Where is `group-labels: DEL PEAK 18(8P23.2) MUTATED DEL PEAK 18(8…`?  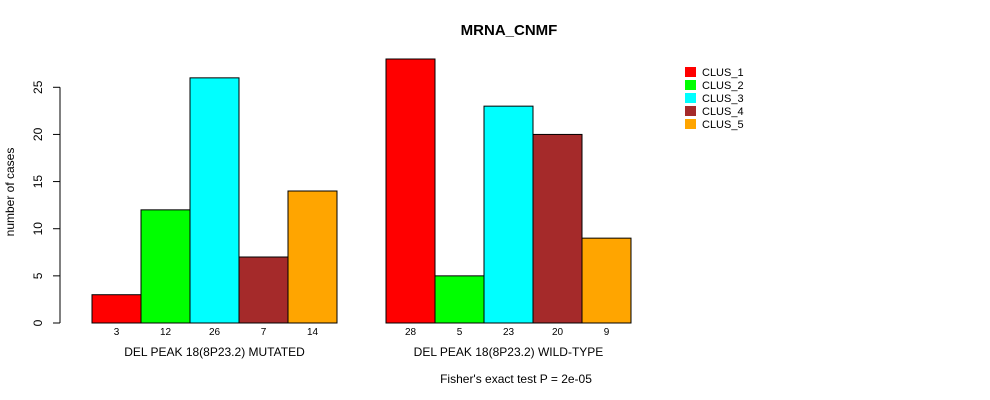 group-labels: DEL PEAK 18(8P23.2) MUTATED DEL PEAK 18(8… is located at coordinates (363, 352).